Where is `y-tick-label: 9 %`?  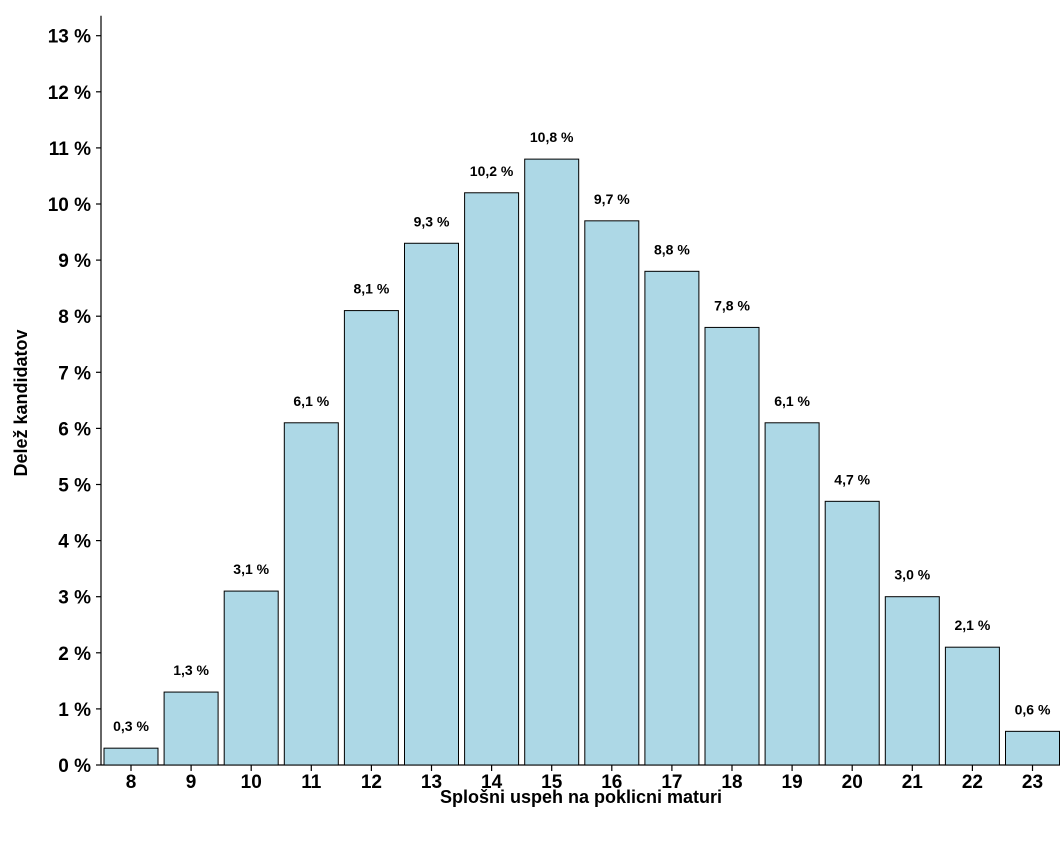
y-tick-label: 9 % is located at coordinates (74, 261).